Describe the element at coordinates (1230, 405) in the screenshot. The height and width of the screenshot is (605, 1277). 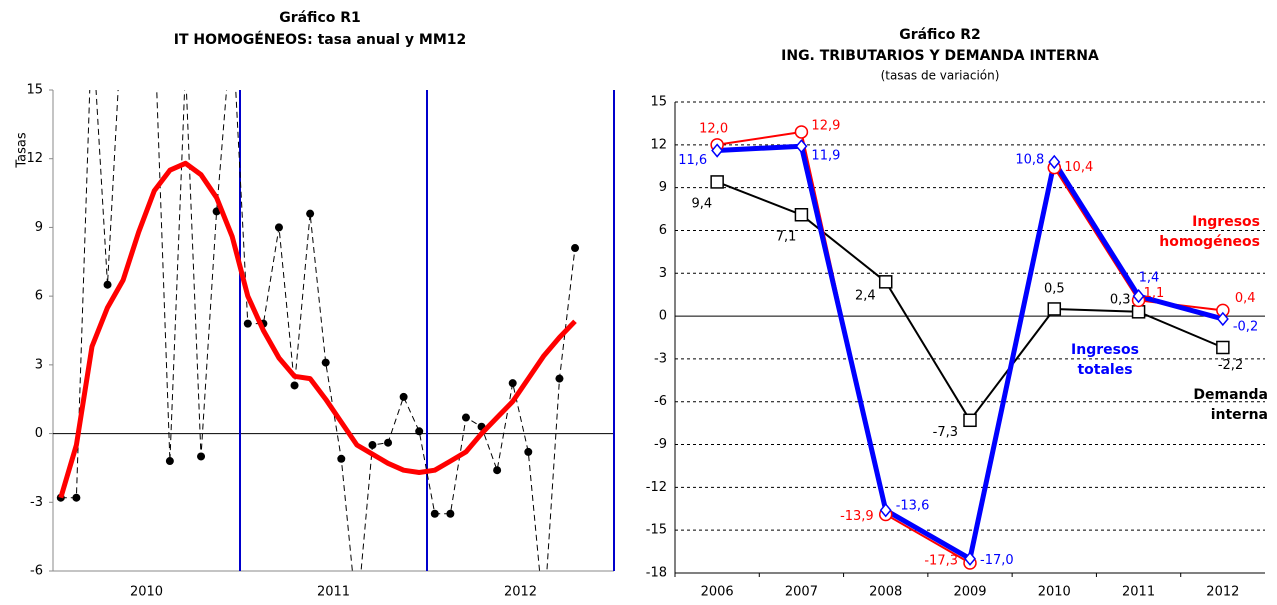
I see `legend-label: Demanda interna` at that location.